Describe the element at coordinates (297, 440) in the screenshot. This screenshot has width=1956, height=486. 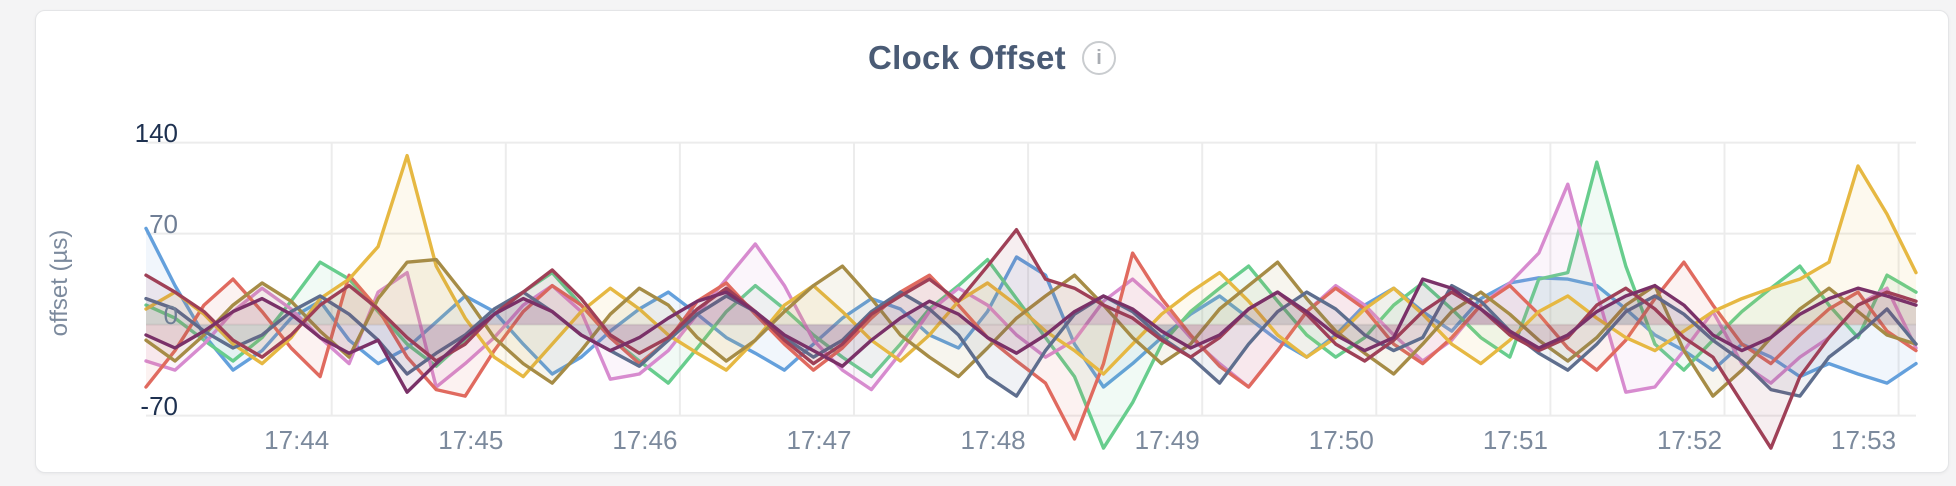
I see `x-tick-17-44: 17:44` at that location.